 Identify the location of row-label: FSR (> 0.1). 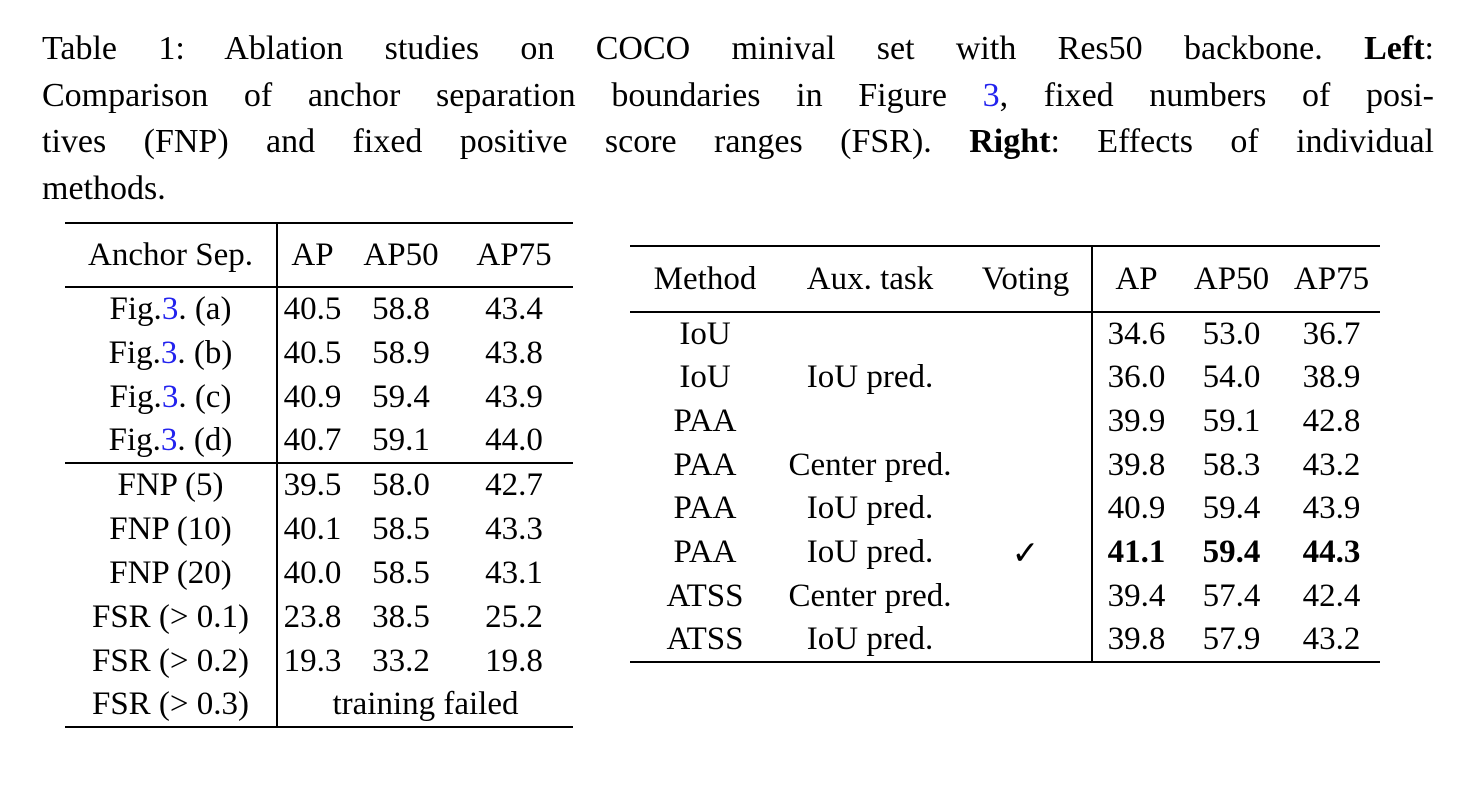
(171, 617).